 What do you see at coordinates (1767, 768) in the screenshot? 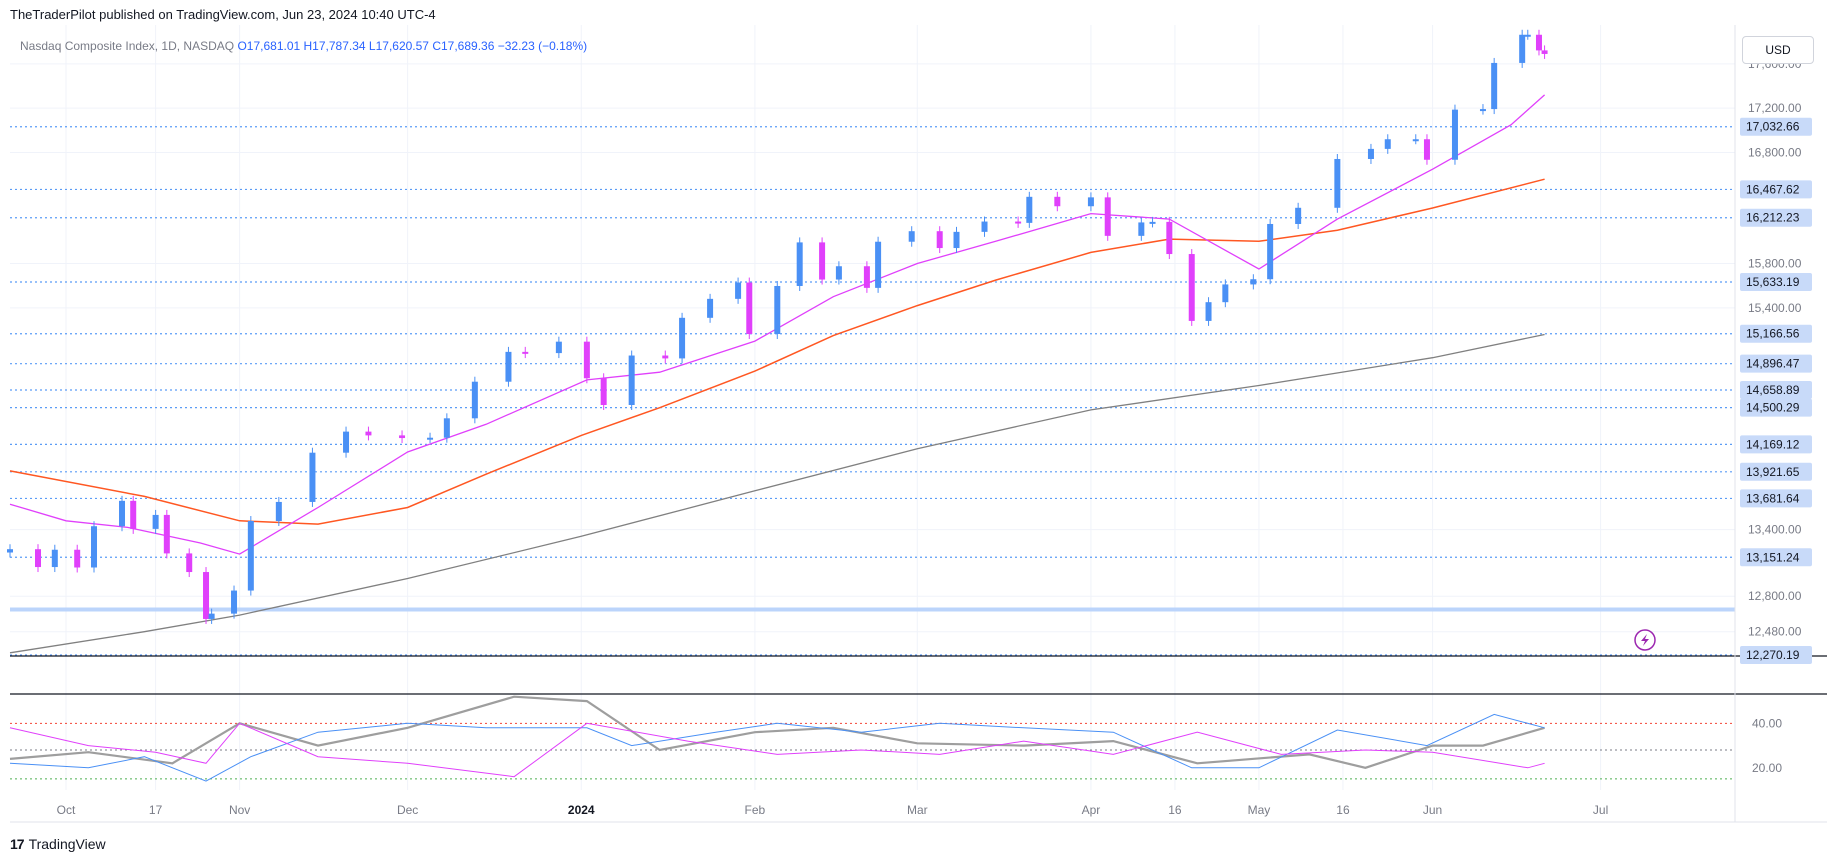
I see `oscillator-tick-label: 20.00` at bounding box center [1767, 768].